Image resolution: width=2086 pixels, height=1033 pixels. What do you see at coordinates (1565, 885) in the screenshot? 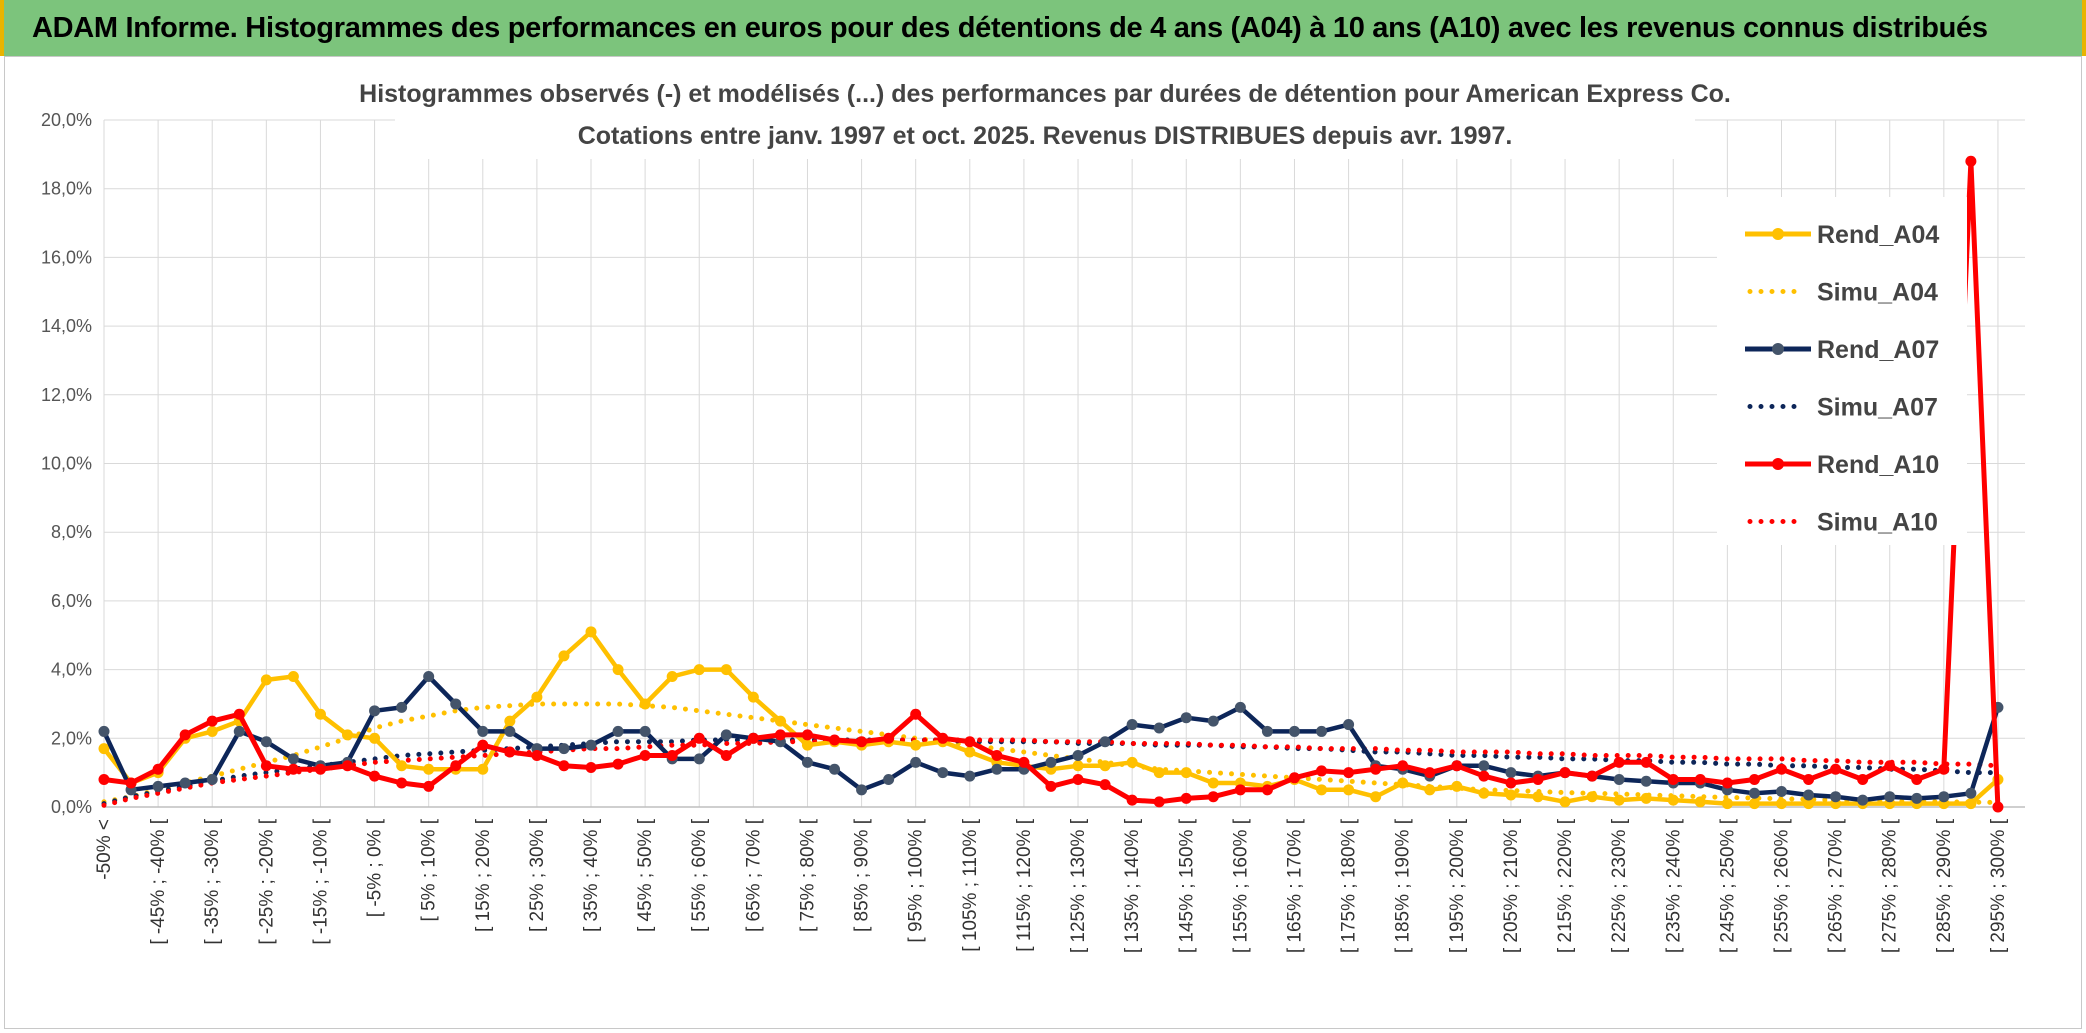
I see `x-tick-label: [ 215% ; 220% [` at bounding box center [1565, 885].